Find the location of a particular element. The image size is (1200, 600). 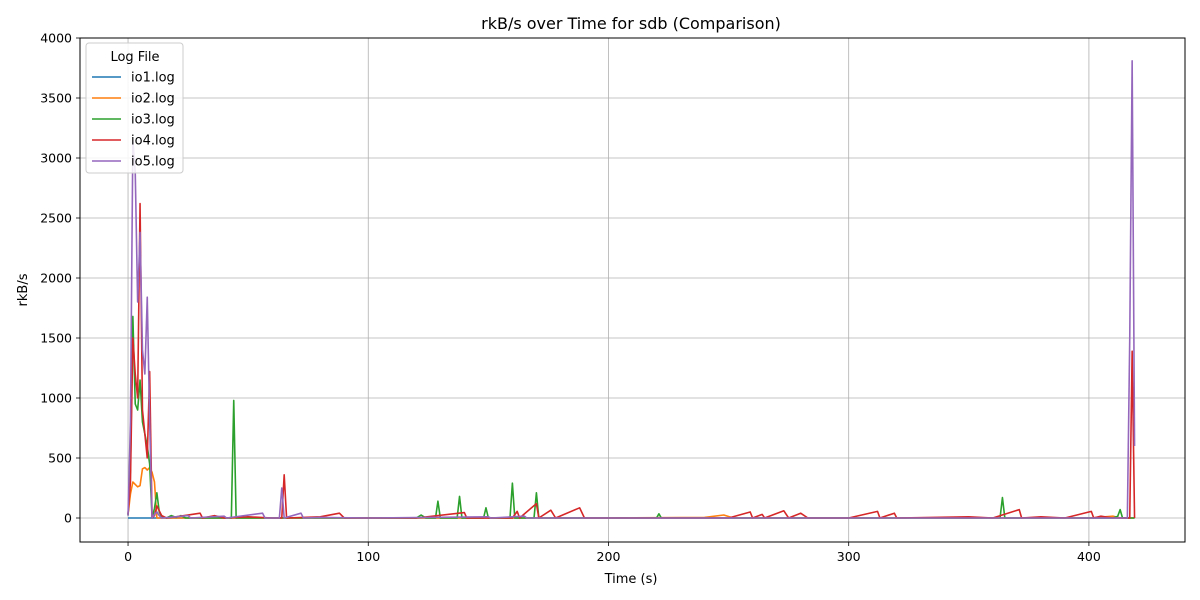

y-tick-label: 0 is located at coordinates (68, 518).